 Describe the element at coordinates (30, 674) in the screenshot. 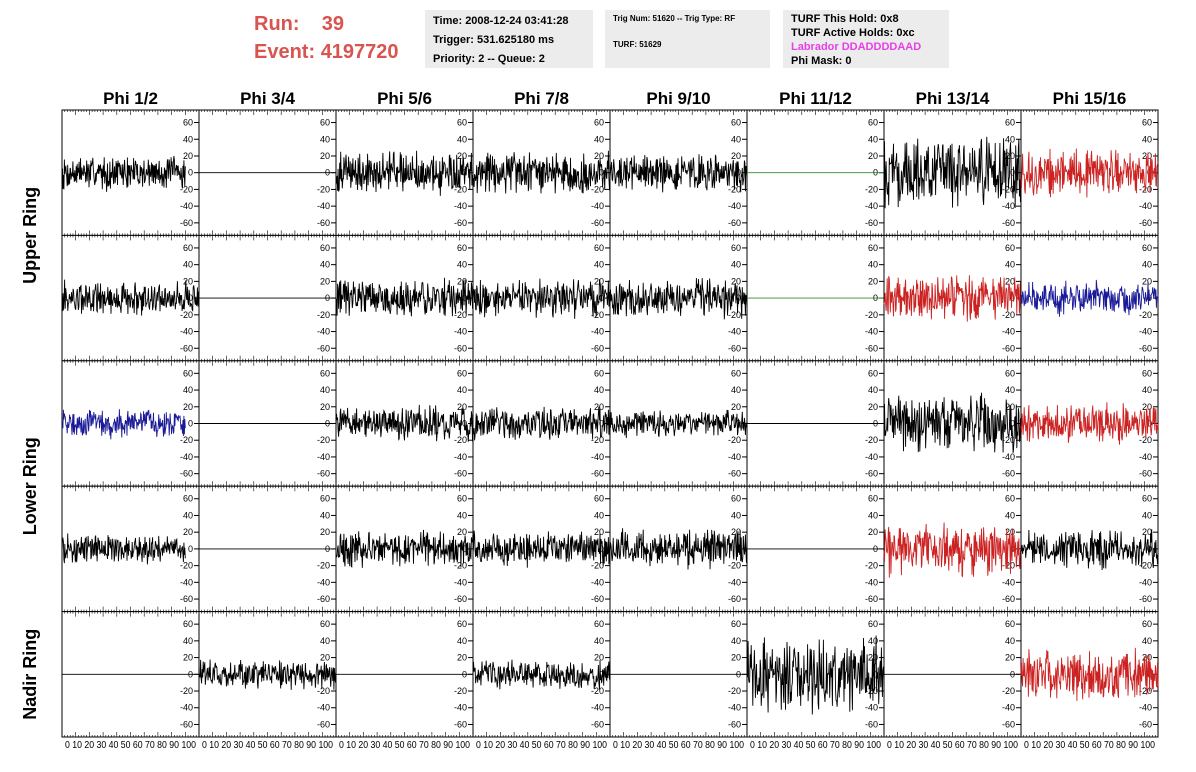

I see `ring-label: Nadir Ring` at that location.